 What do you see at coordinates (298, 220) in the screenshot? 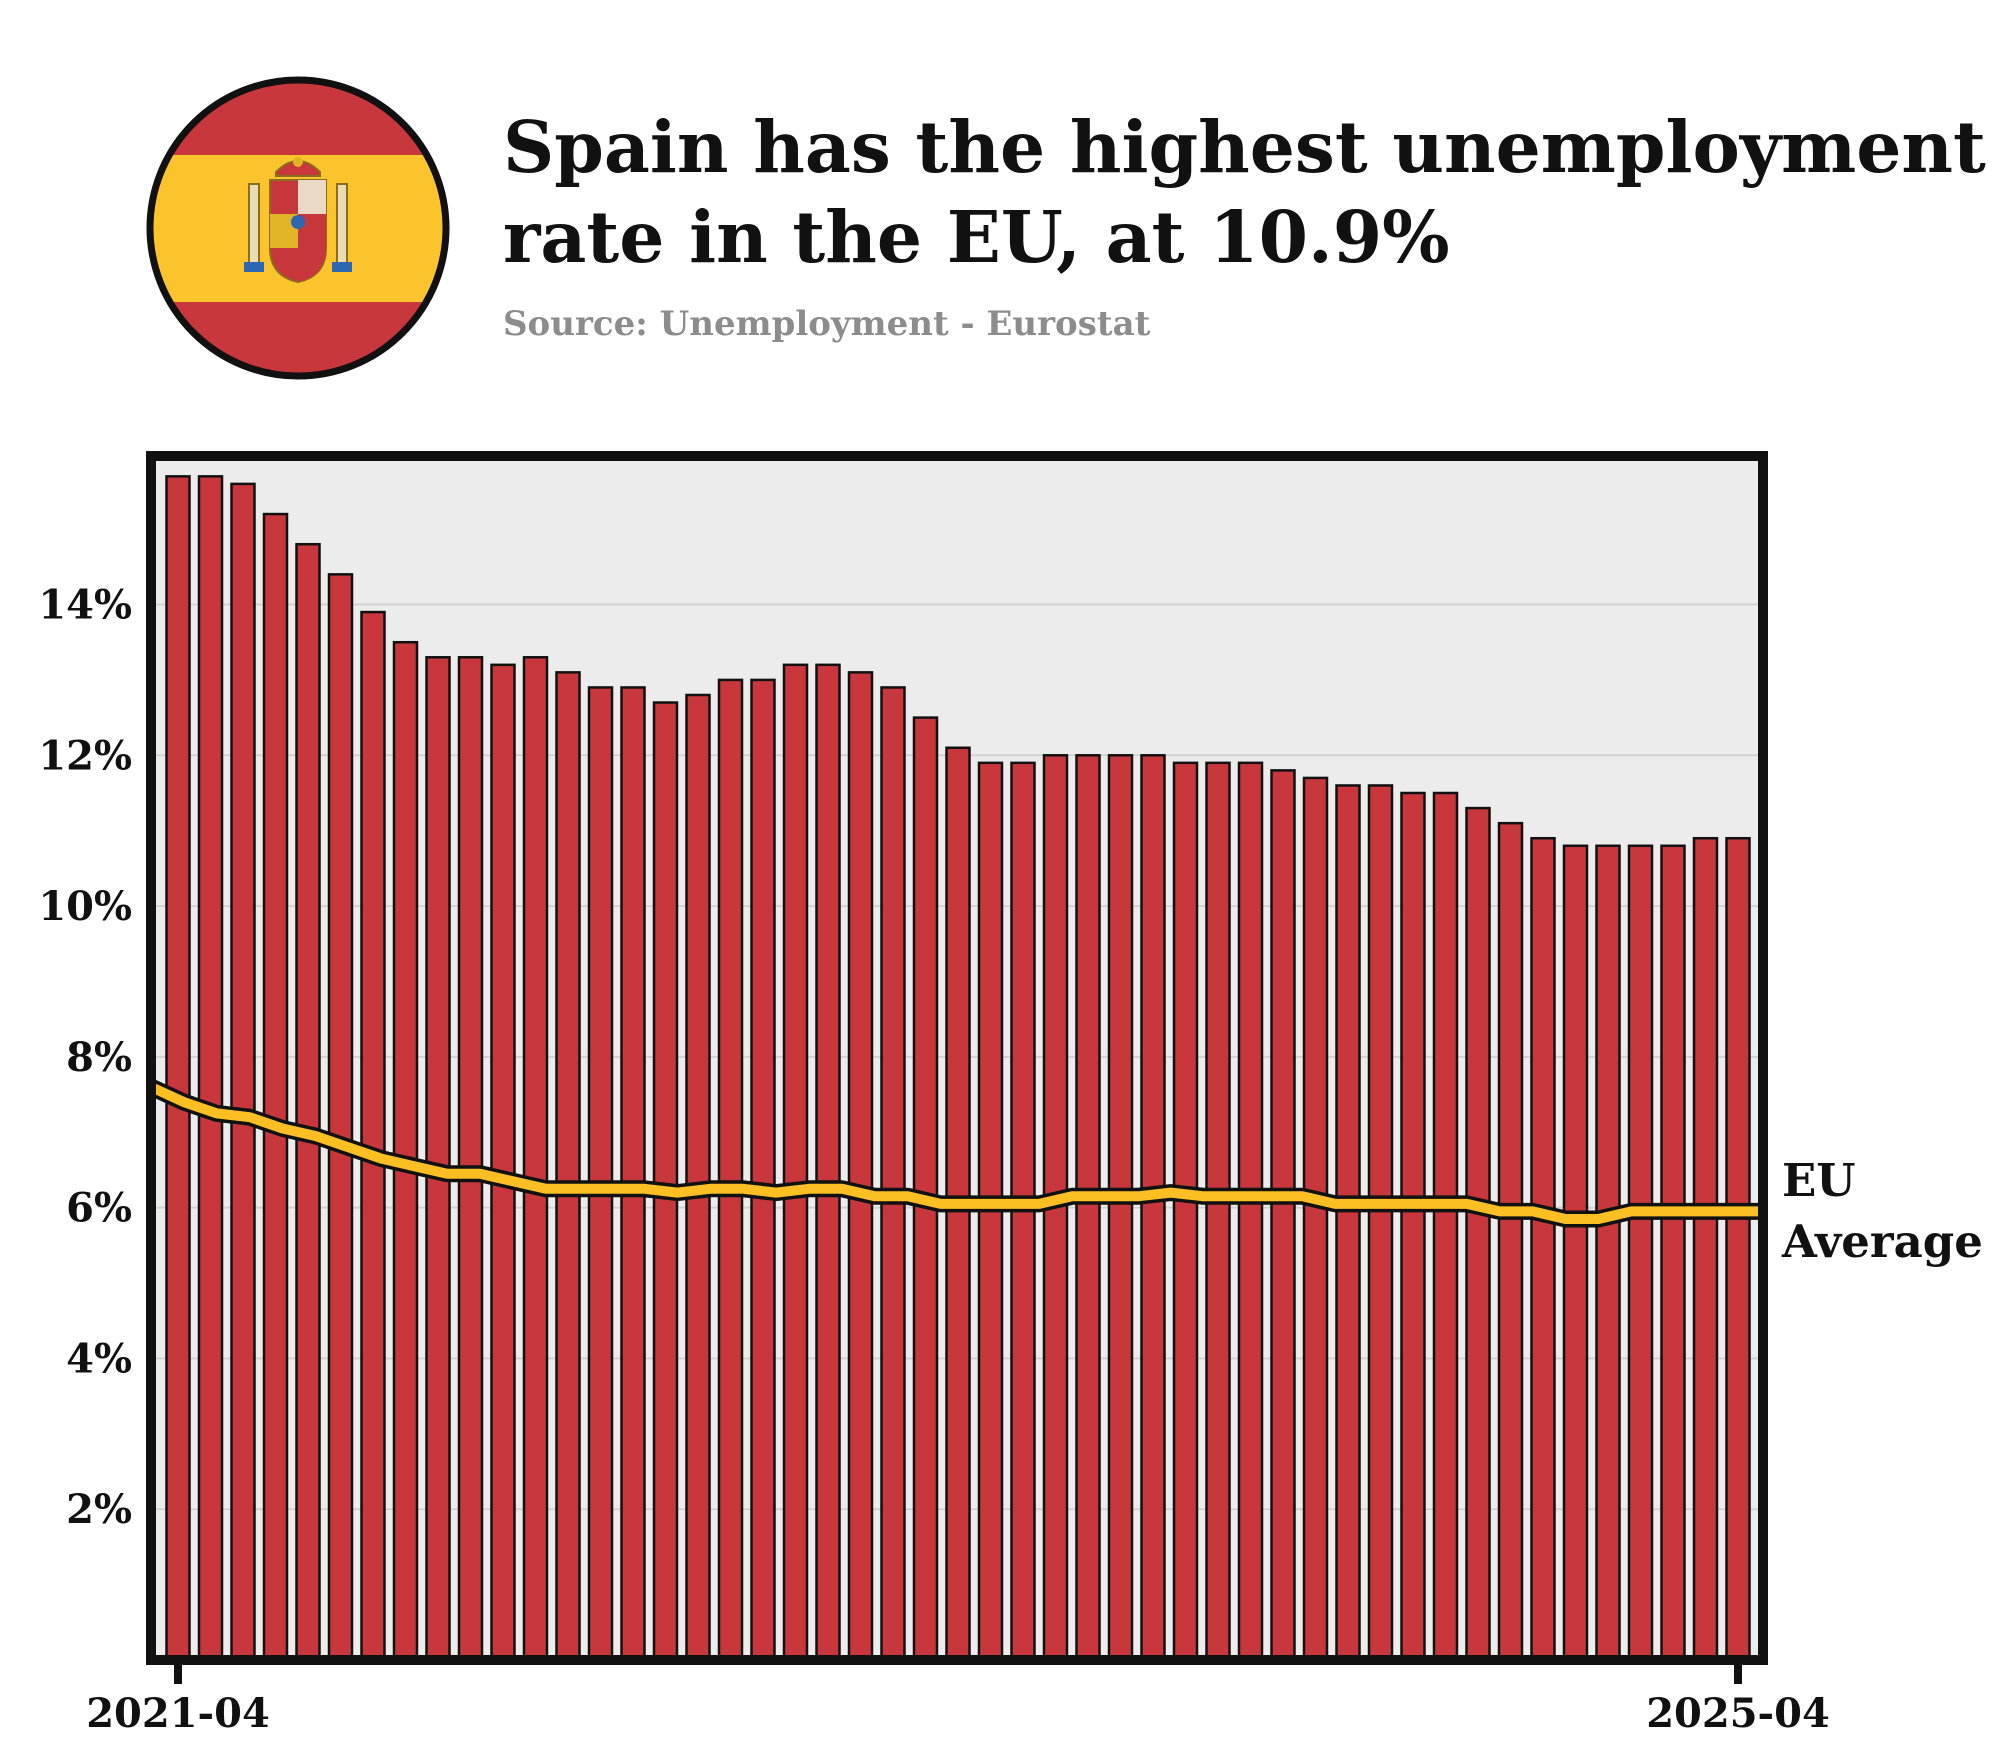
I see `coat-of-arms-icon` at bounding box center [298, 220].